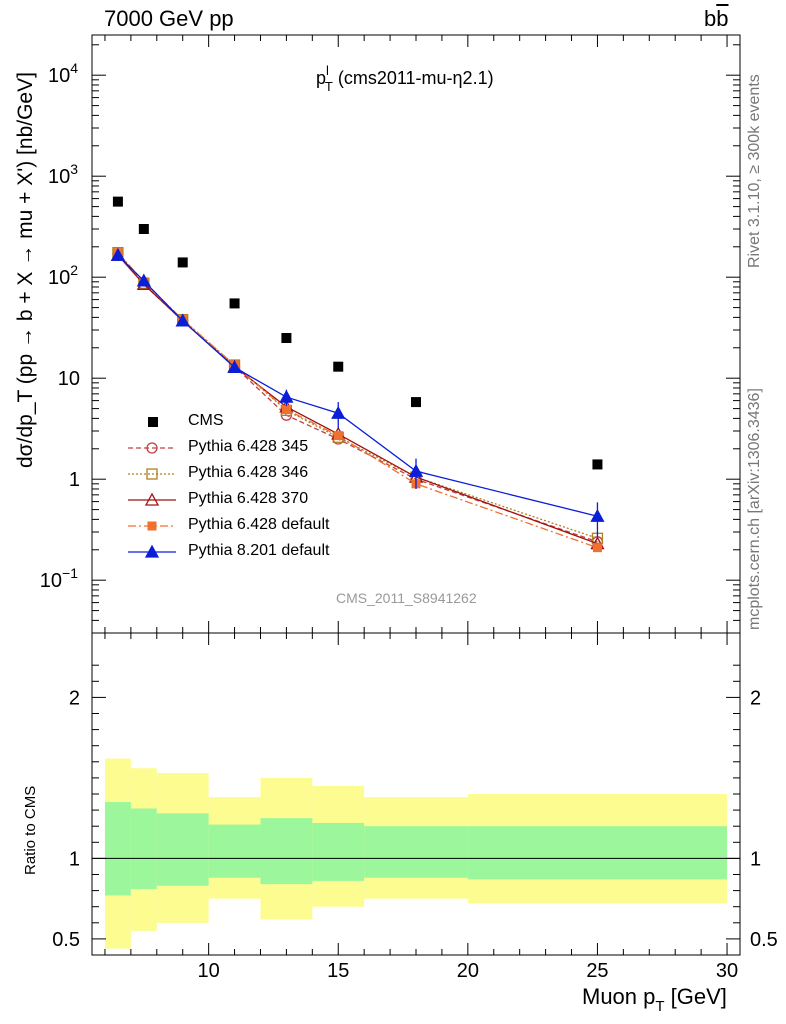  What do you see at coordinates (338, 971) in the screenshot?
I see `x-tick-label: 15` at bounding box center [338, 971].